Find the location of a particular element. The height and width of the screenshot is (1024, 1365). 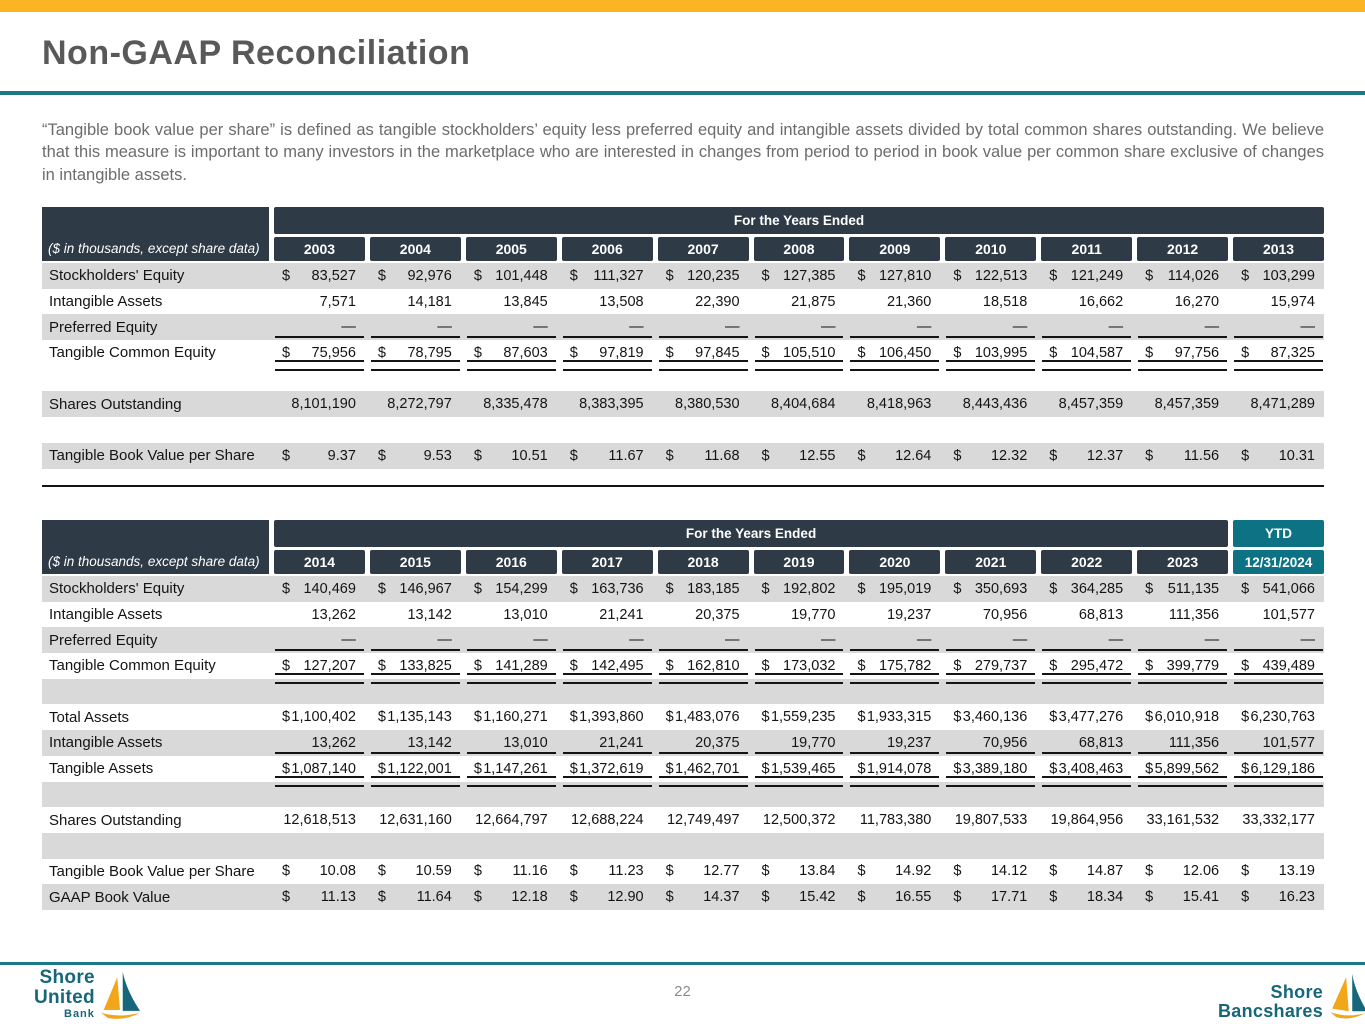

value-cell: $11.23 is located at coordinates (607, 872).